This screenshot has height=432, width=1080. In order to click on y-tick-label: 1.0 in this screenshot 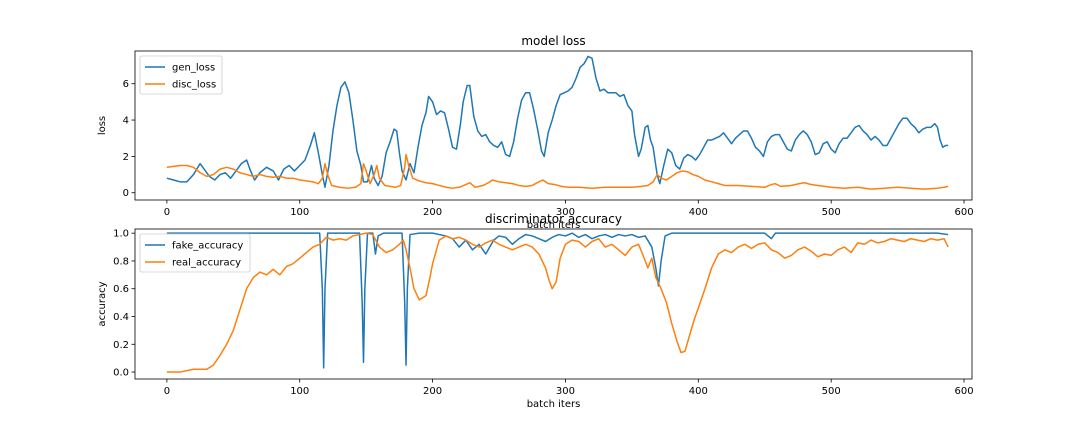, I will do `click(121, 234)`.